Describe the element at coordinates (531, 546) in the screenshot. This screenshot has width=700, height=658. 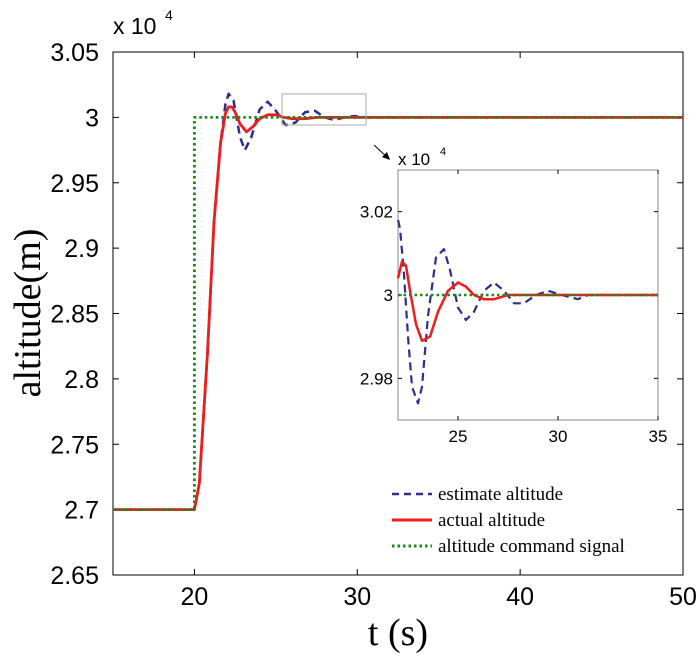
I see `legend-label-command: altitude command signal` at that location.